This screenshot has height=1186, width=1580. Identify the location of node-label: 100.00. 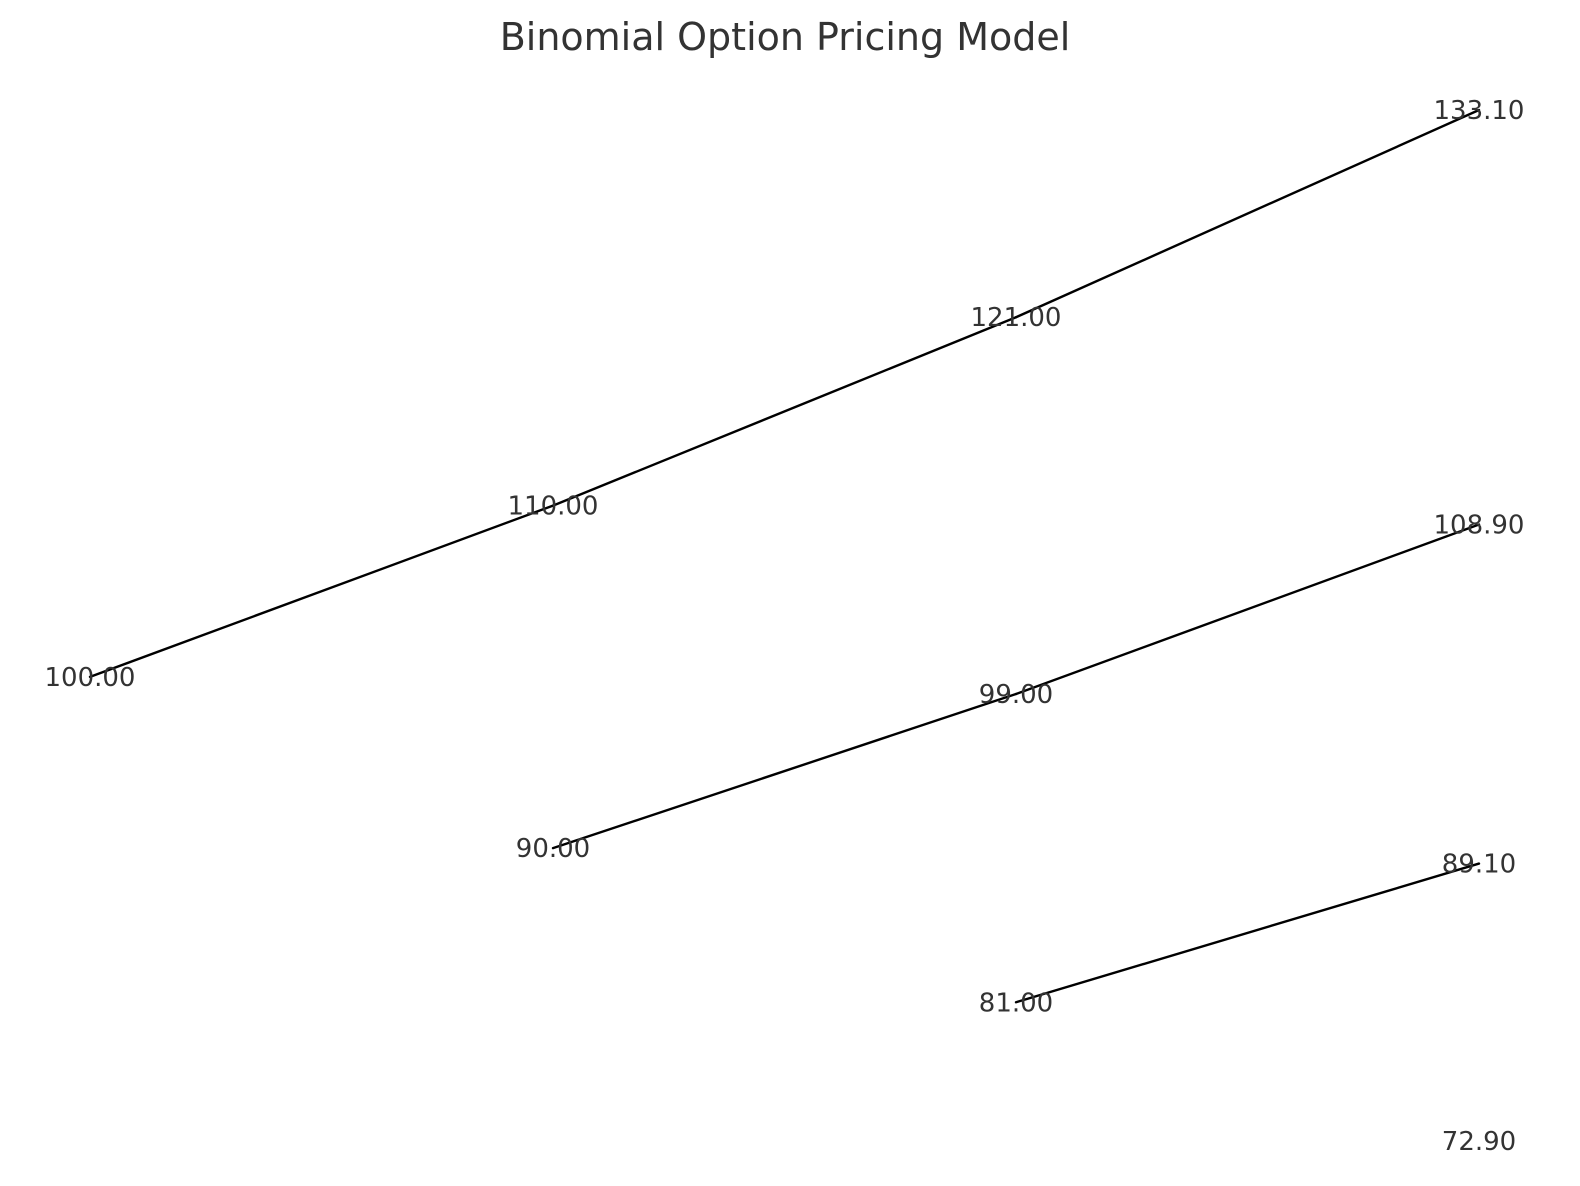
(90, 678).